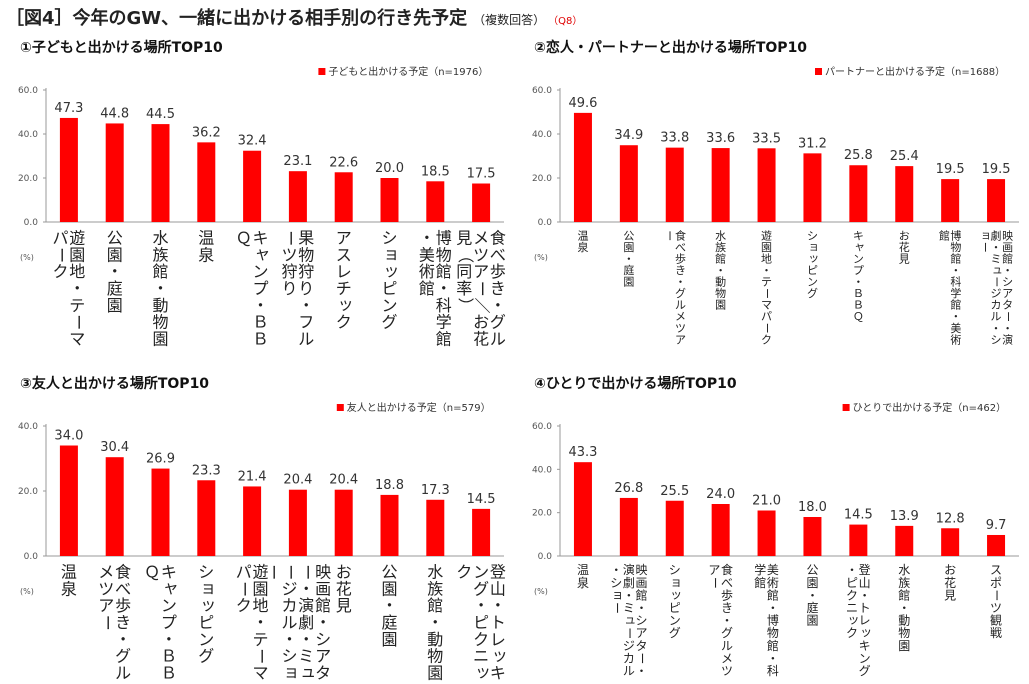 Image resolution: width=1029 pixels, height=684 pixels. I want to click on x-tick-label: お花見, so click(344, 589).